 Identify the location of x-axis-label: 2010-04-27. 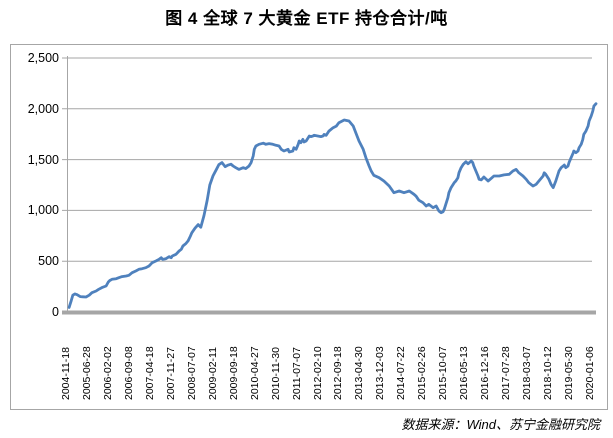
(254, 373).